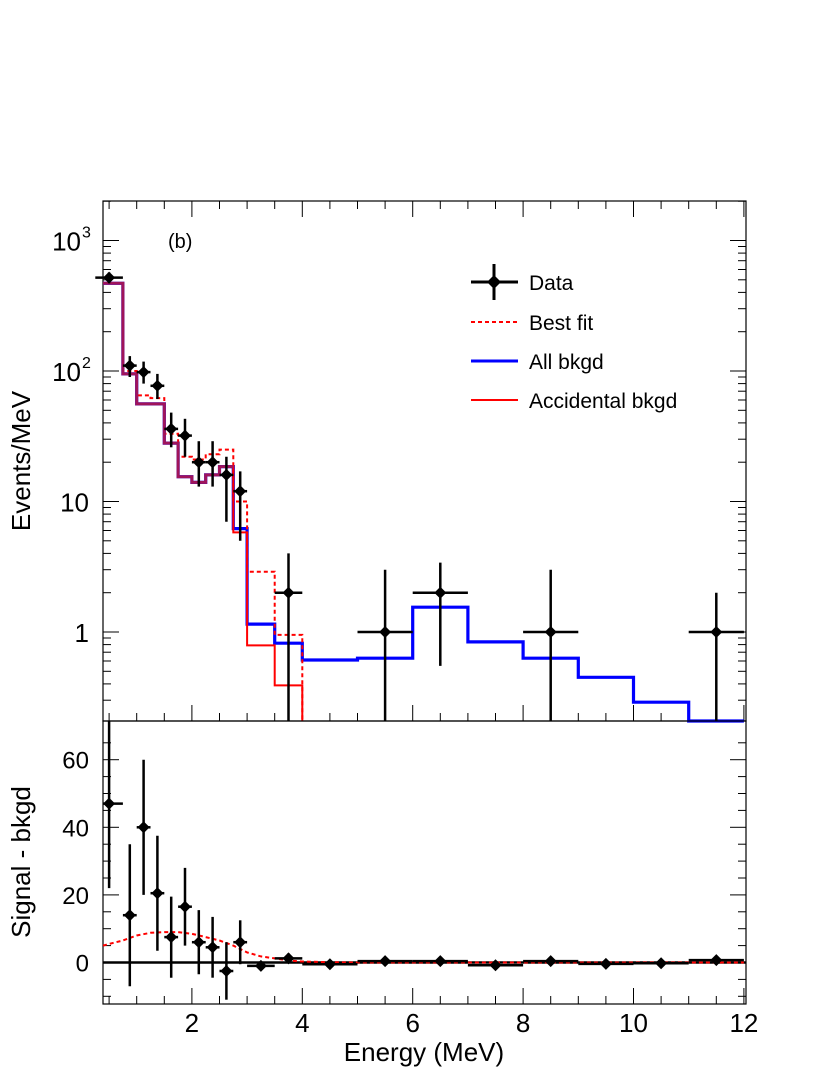 This screenshot has height=1075, width=830. What do you see at coordinates (82, 964) in the screenshot?
I see `residual-y-tick-label: 0` at bounding box center [82, 964].